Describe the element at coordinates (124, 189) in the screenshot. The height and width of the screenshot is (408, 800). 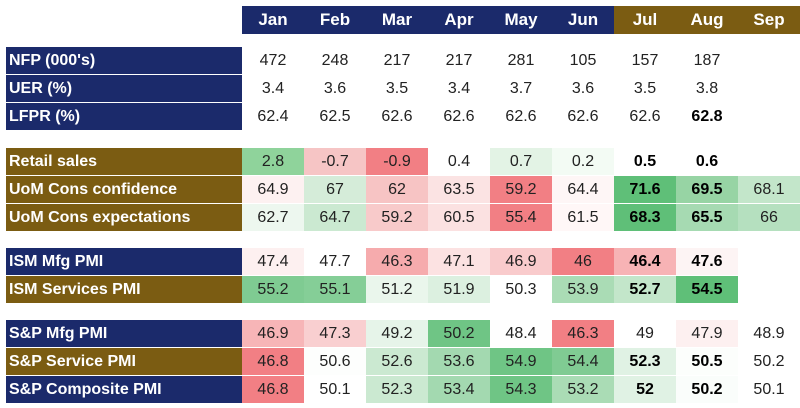
I see `row-label: UoM Cons confidence` at that location.